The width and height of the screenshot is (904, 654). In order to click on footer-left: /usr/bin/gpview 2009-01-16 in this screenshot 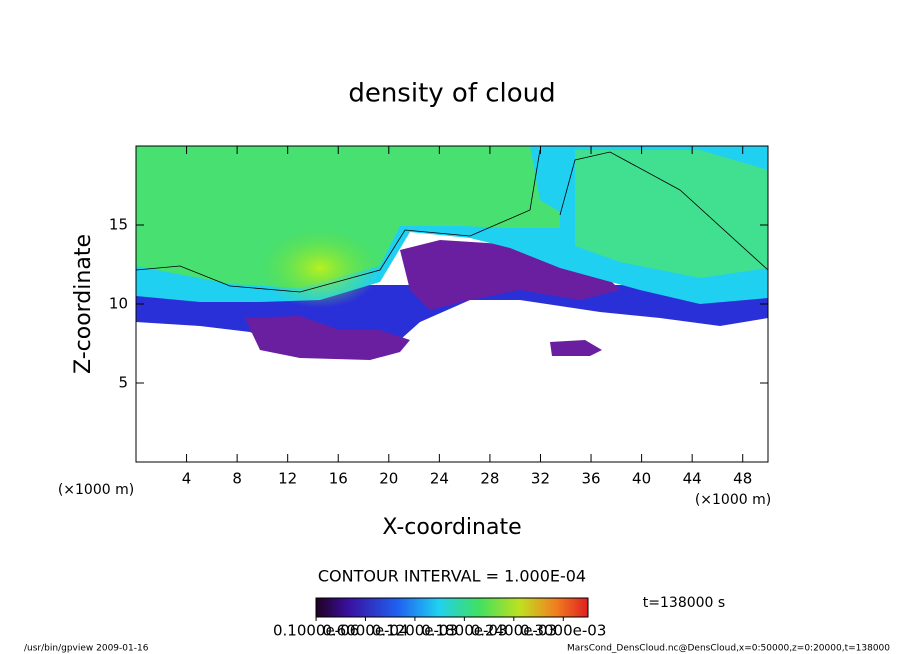, I will do `click(86, 649)`.